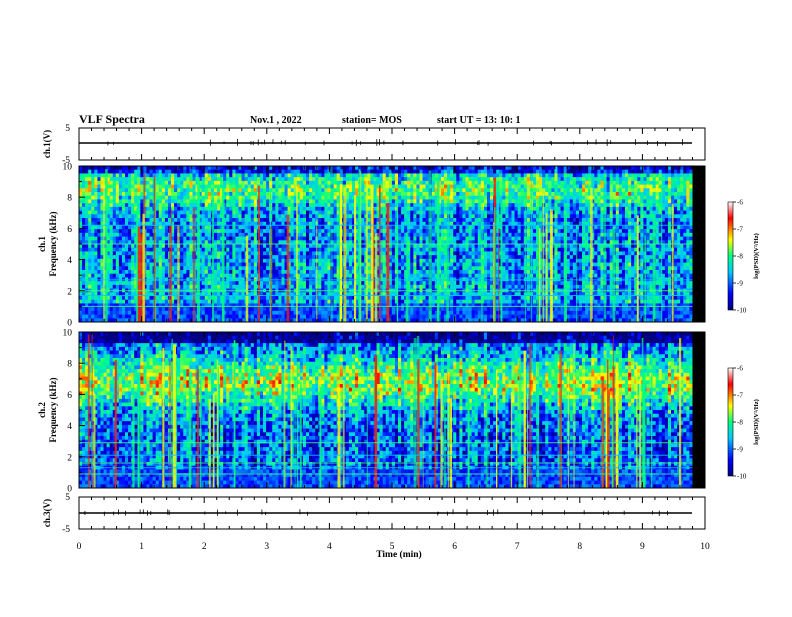  What do you see at coordinates (642, 547) in the screenshot?
I see `x-tick-label: 9` at bounding box center [642, 547].